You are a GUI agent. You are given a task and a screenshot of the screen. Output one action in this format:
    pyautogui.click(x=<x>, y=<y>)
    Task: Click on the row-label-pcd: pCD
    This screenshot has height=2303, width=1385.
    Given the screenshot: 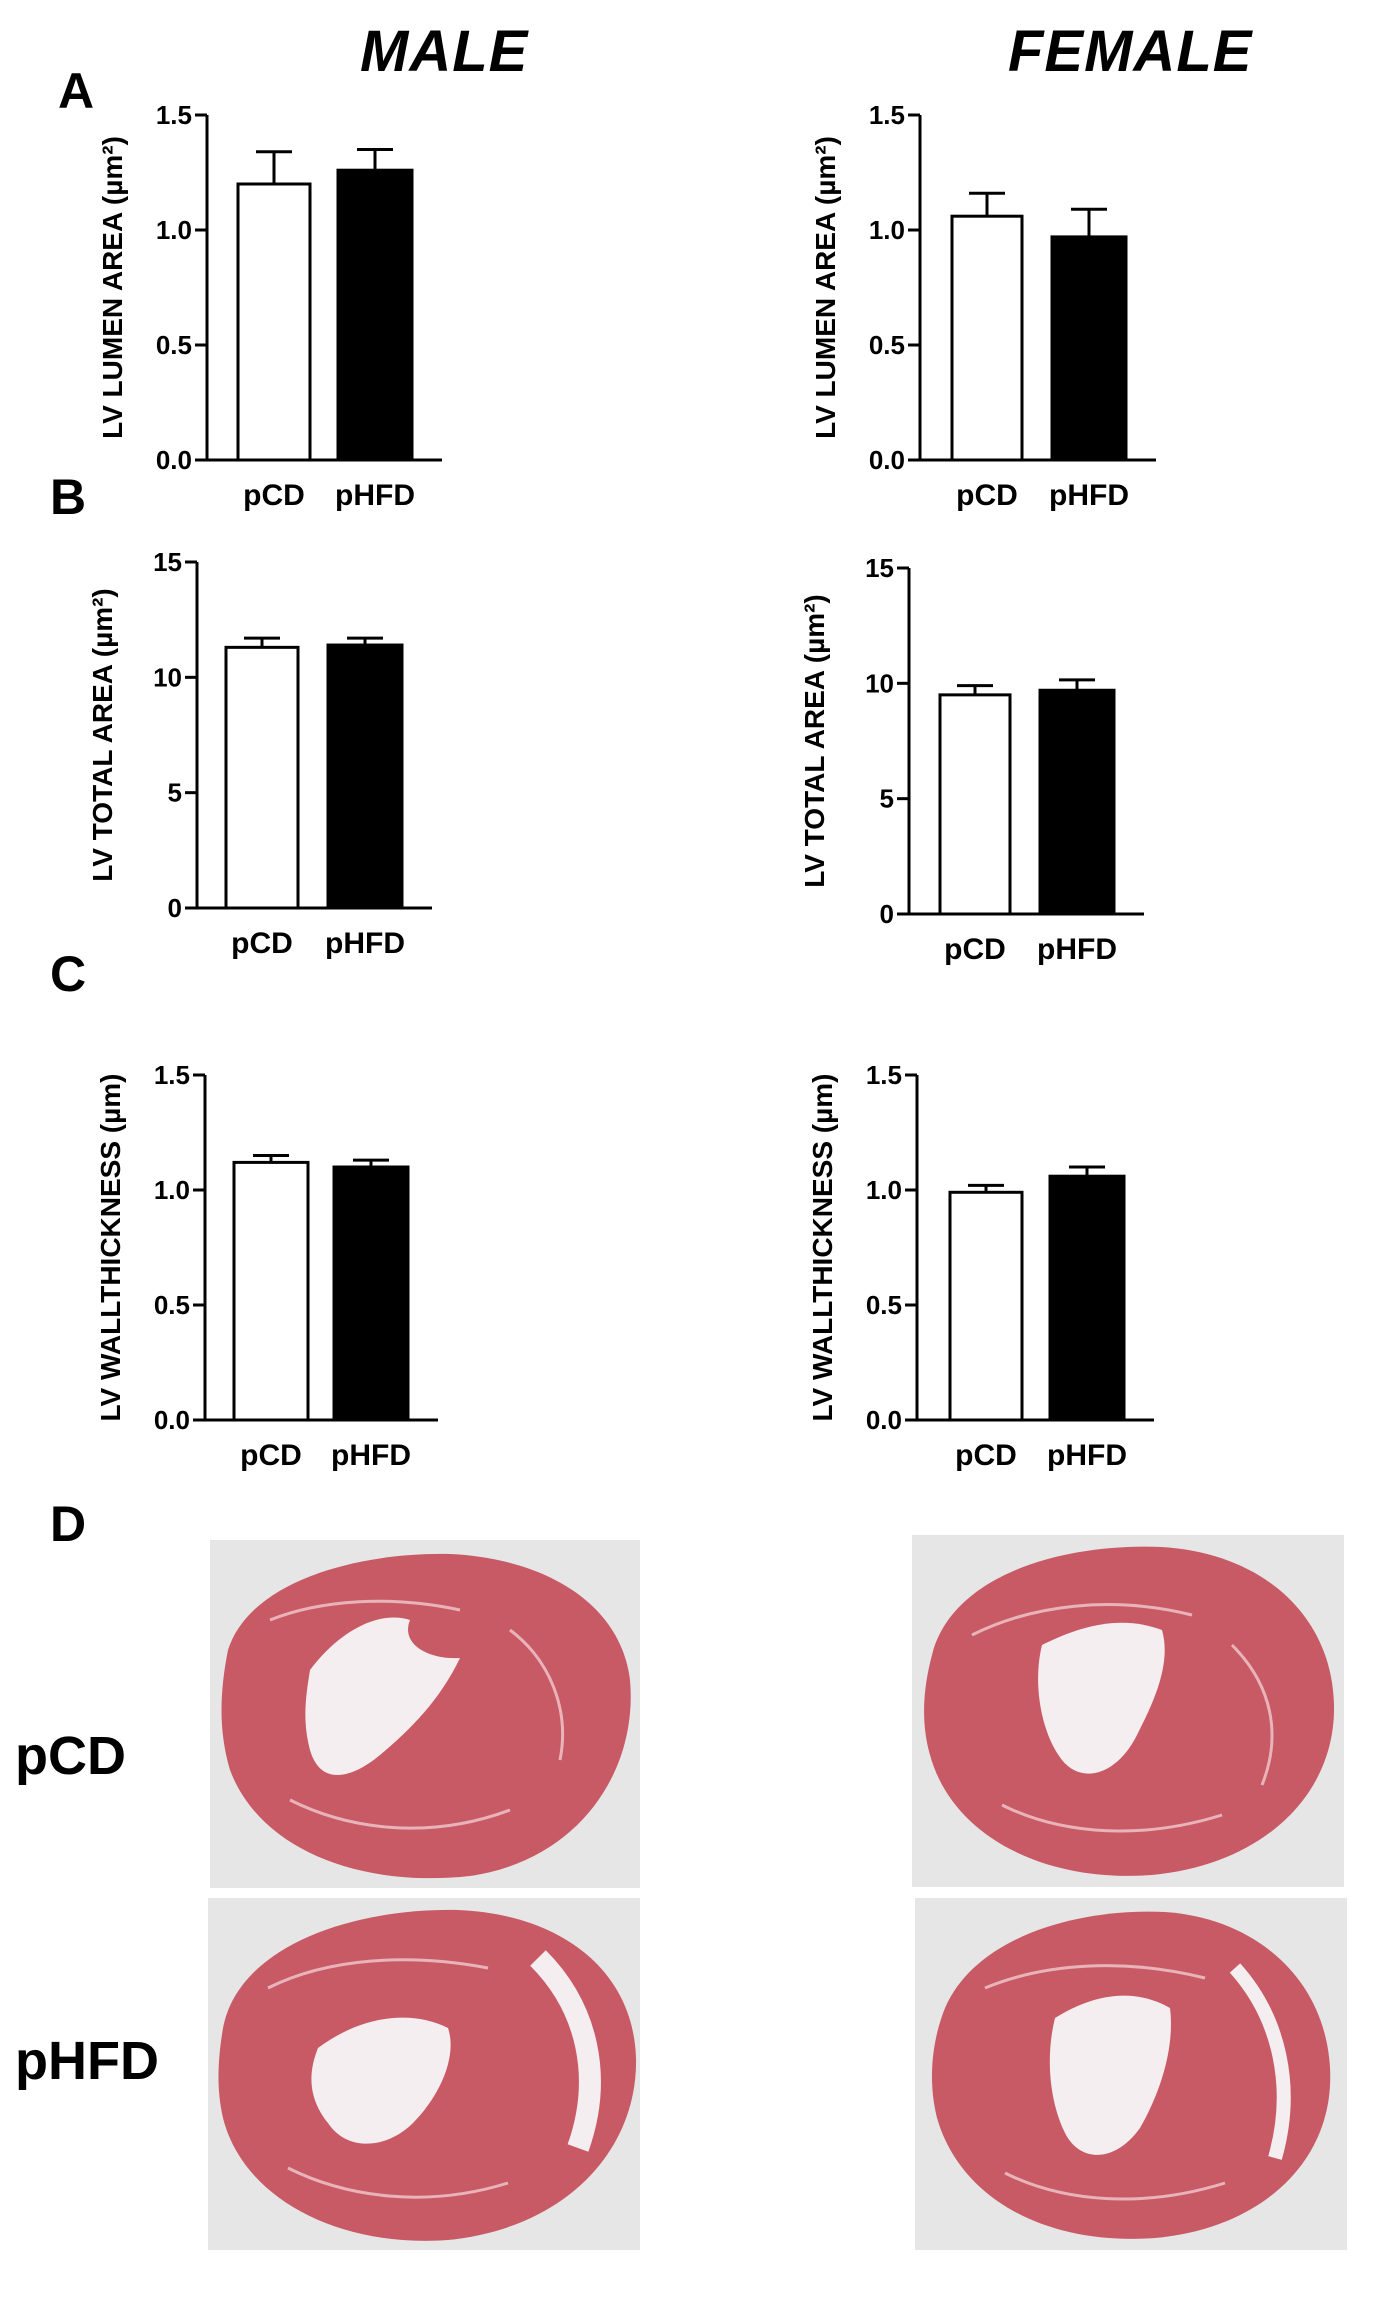 What is the action you would take?
    pyautogui.click(x=70, y=1756)
    